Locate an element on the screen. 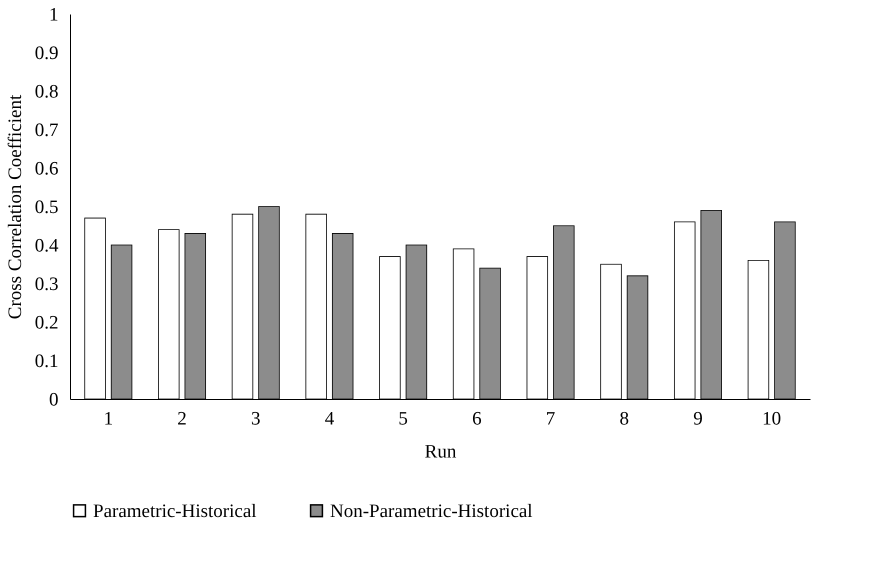  x-tick-label: 6 is located at coordinates (477, 419).